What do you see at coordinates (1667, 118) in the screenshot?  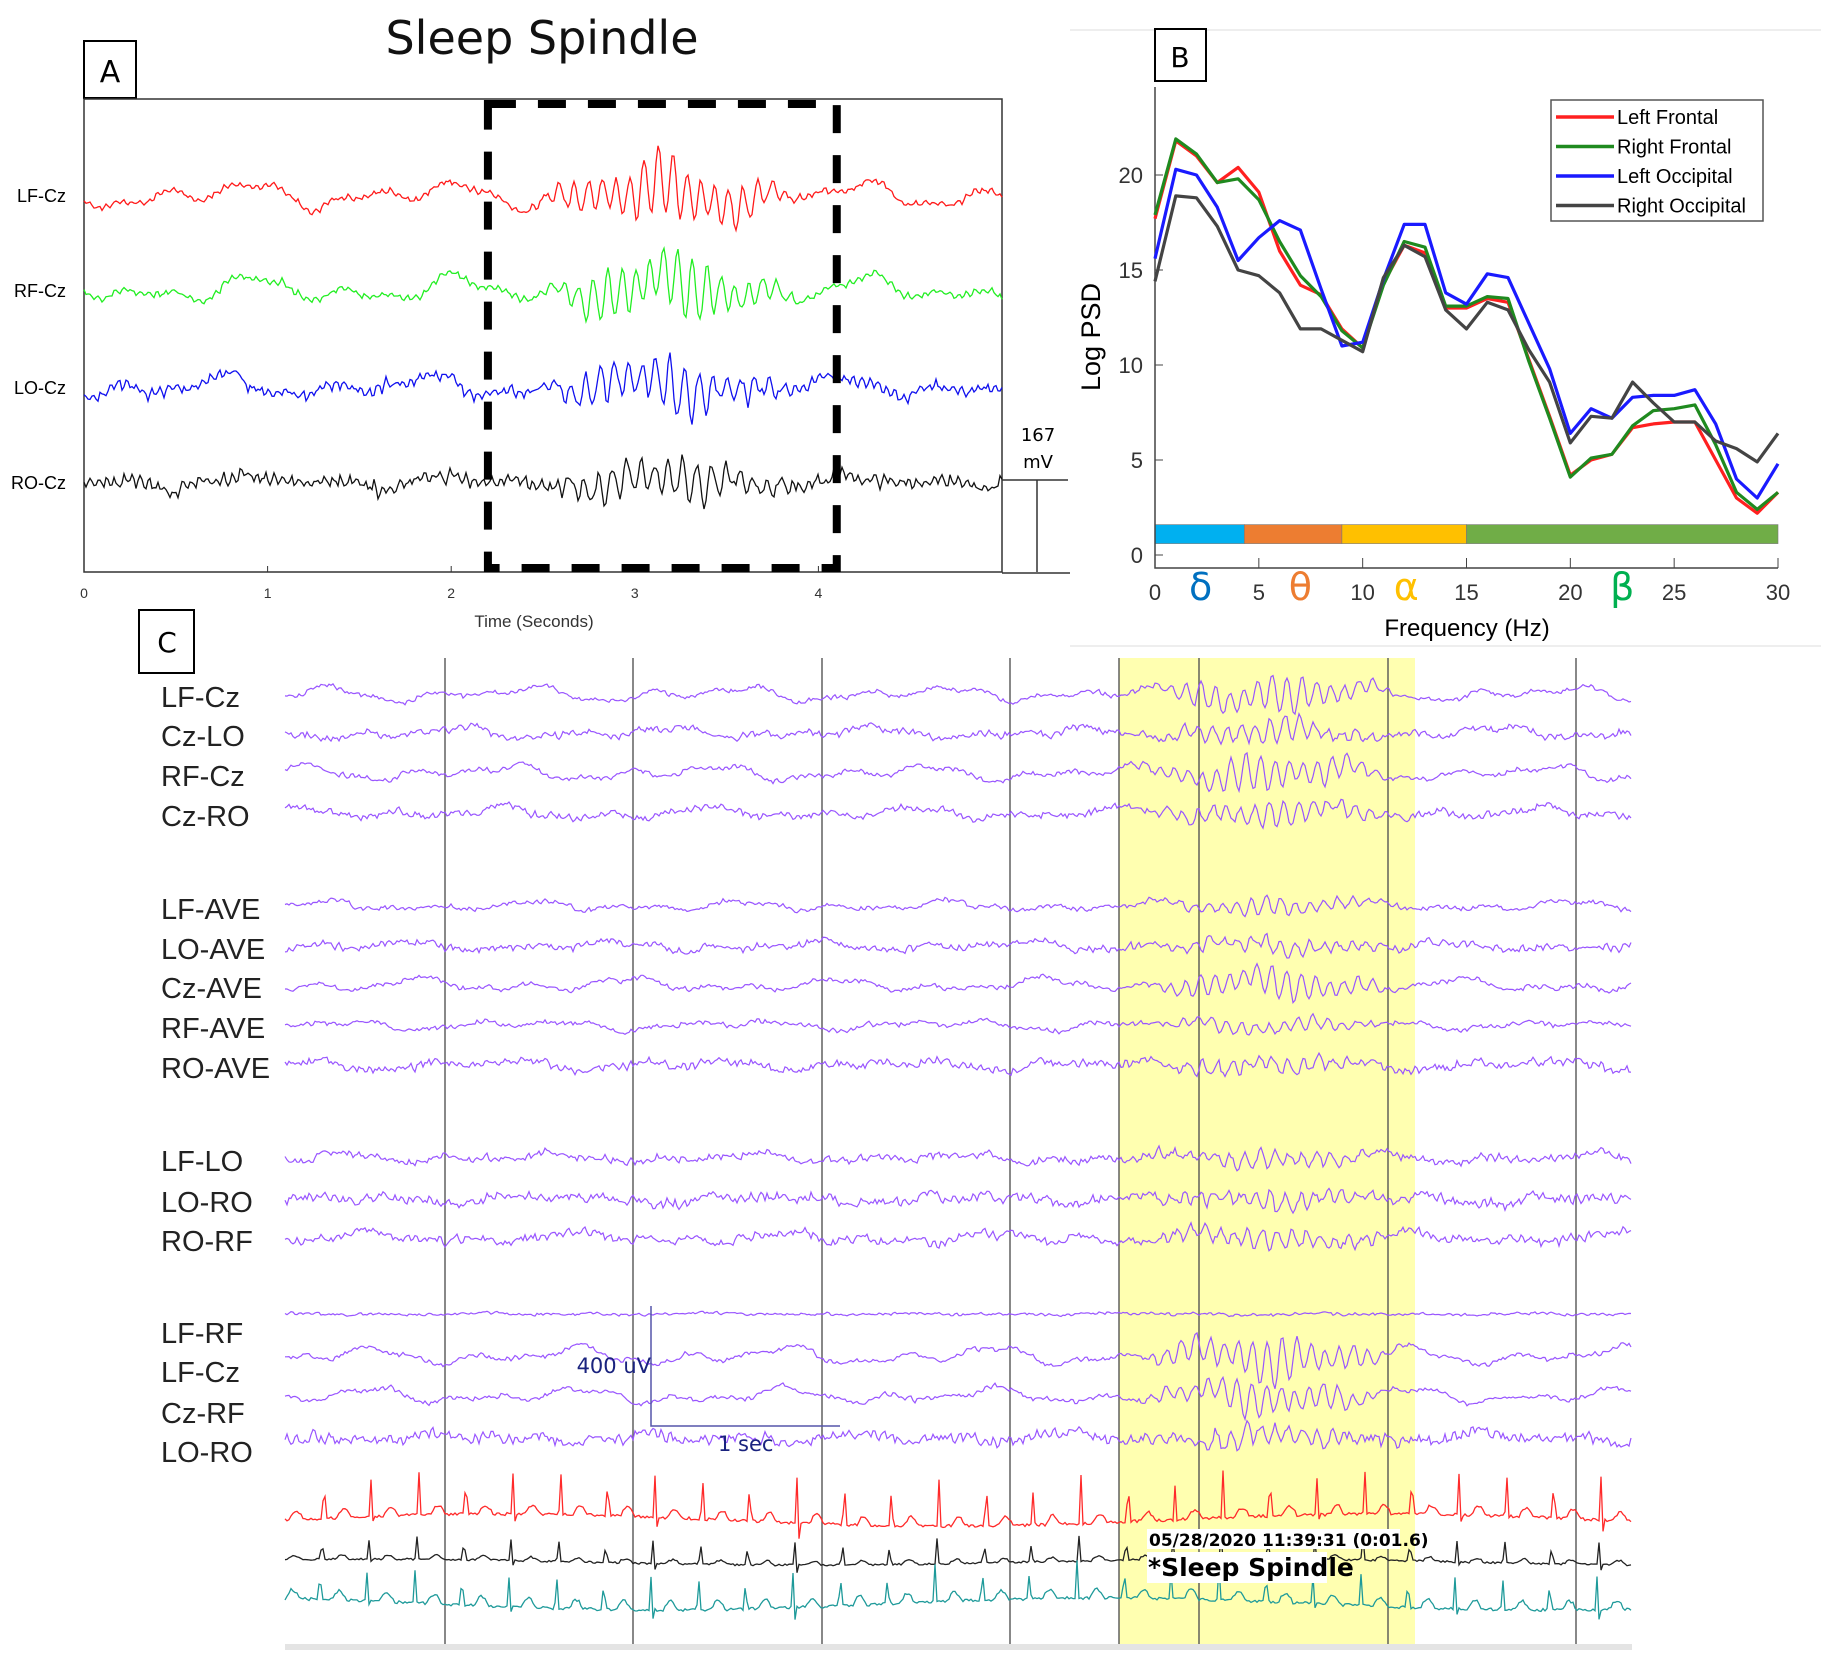 I see `legend-entry: Left Frontal` at bounding box center [1667, 118].